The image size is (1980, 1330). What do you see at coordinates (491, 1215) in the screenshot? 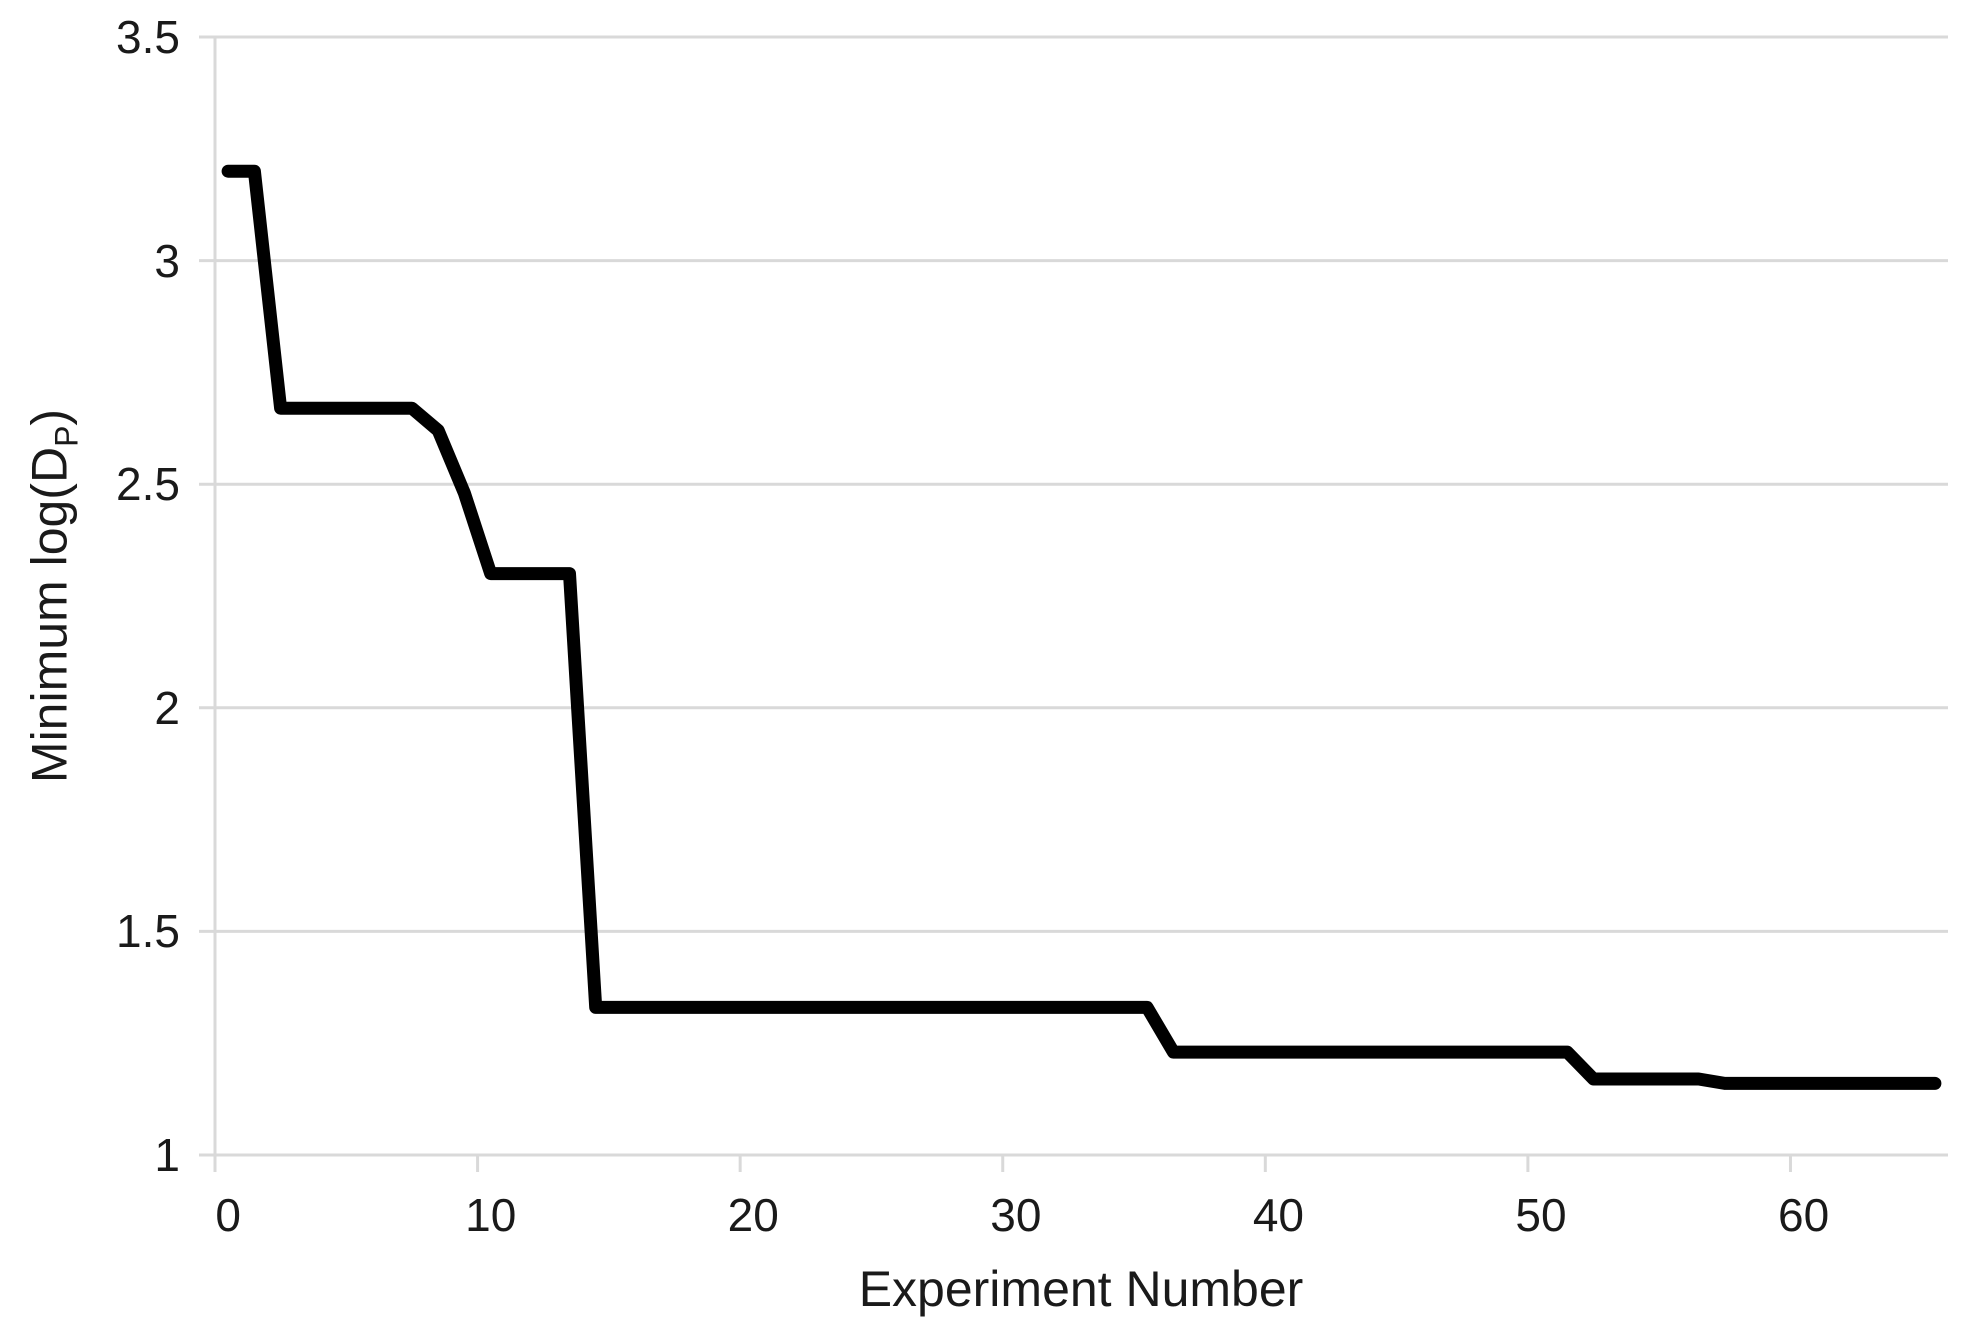
I see `x-tick-label: 10` at bounding box center [491, 1215].